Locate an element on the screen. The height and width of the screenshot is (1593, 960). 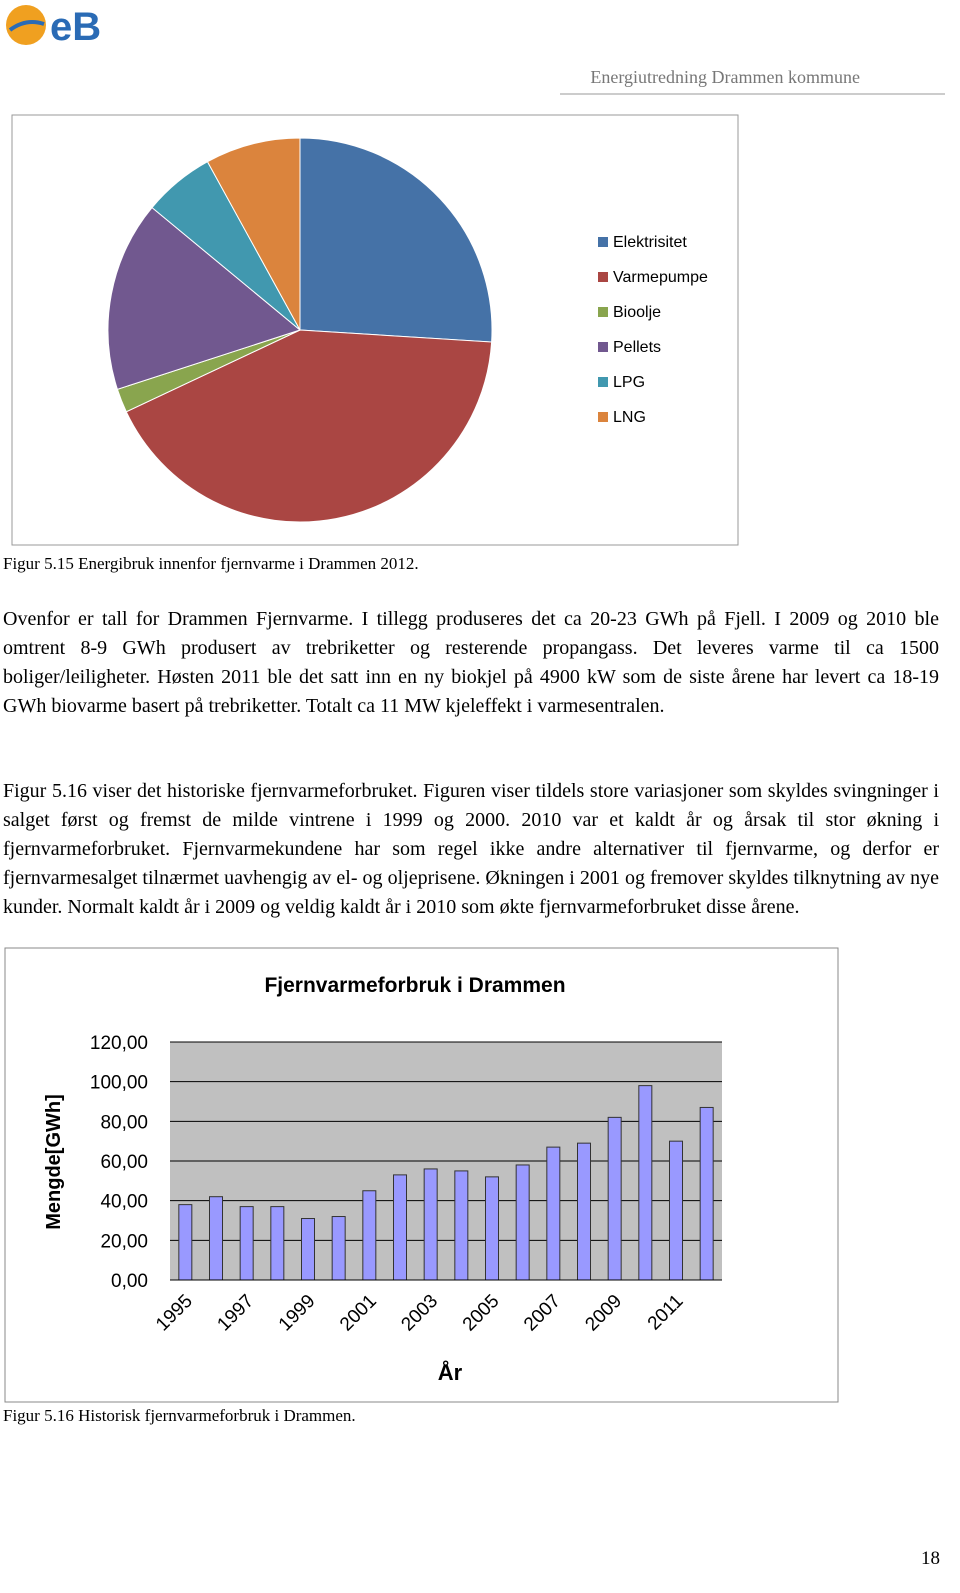
logo-mark is located at coordinates (26, 25).